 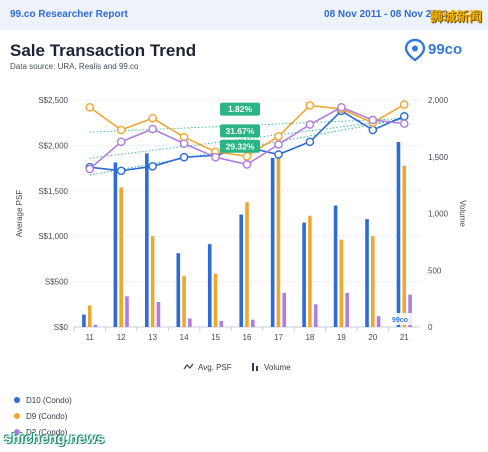 What do you see at coordinates (47, 416) in the screenshot?
I see `district-legend-label: D9 (Condo)` at bounding box center [47, 416].